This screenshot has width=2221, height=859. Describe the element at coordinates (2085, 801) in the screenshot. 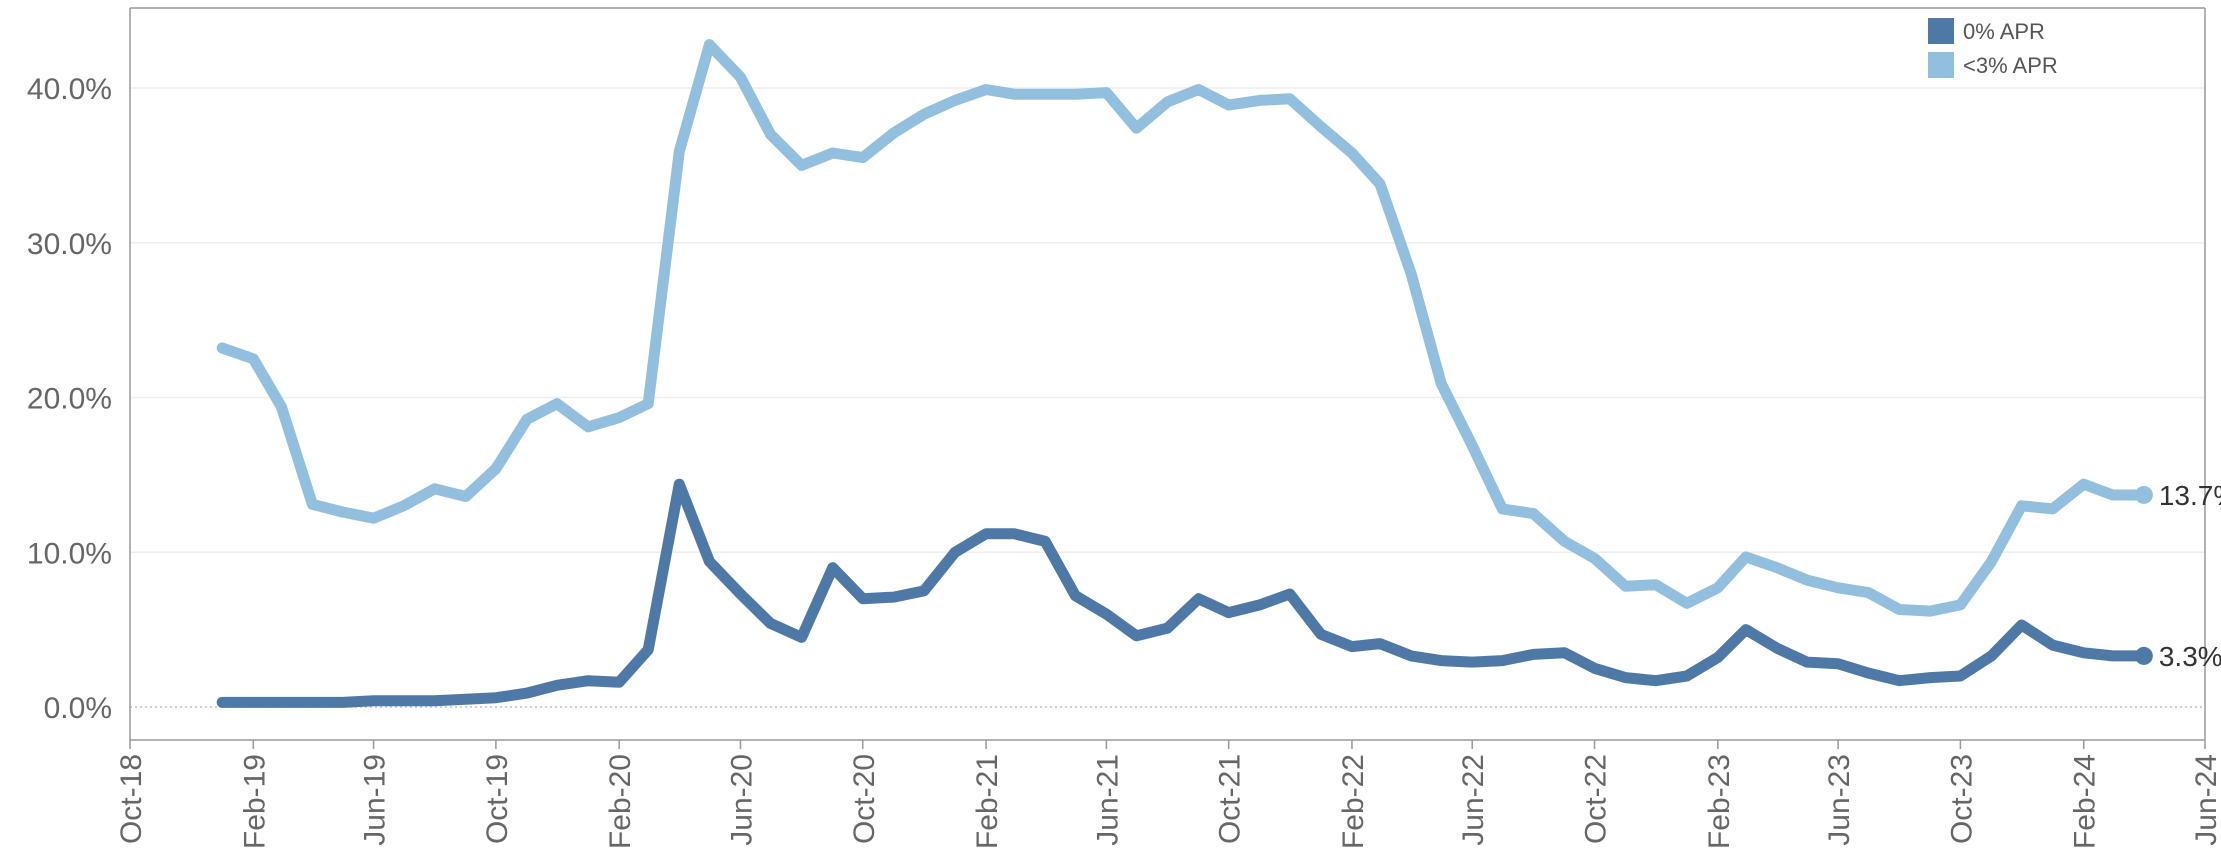

I see `x-tick-label: Feb-24` at that location.